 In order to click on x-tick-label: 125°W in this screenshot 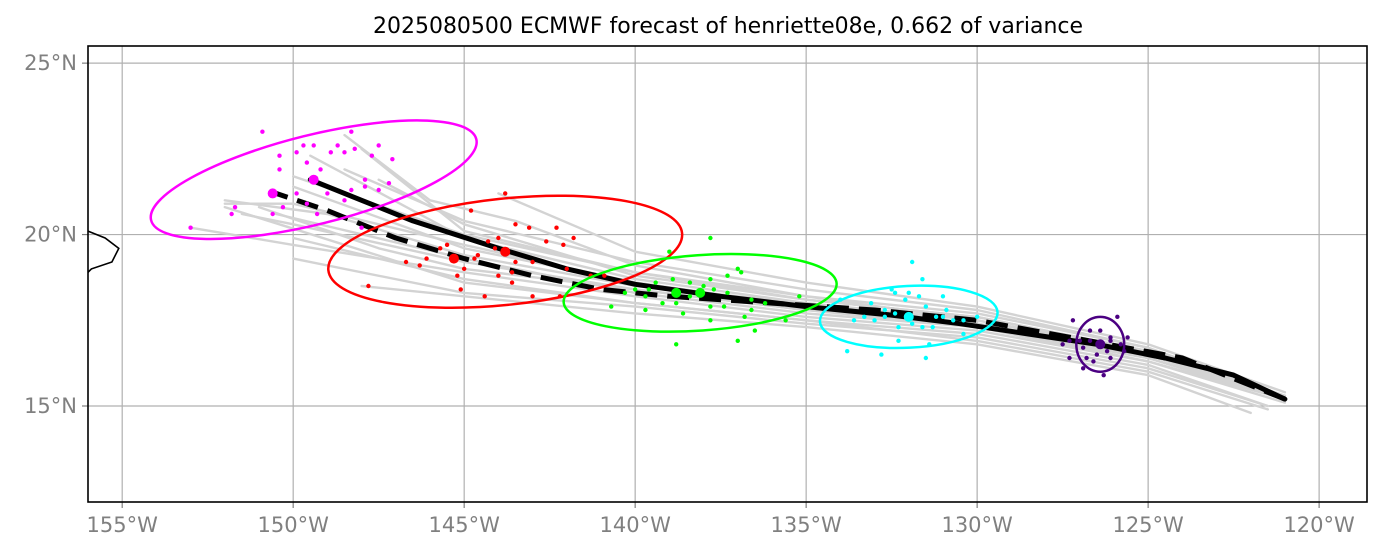, I will do `click(1148, 525)`.